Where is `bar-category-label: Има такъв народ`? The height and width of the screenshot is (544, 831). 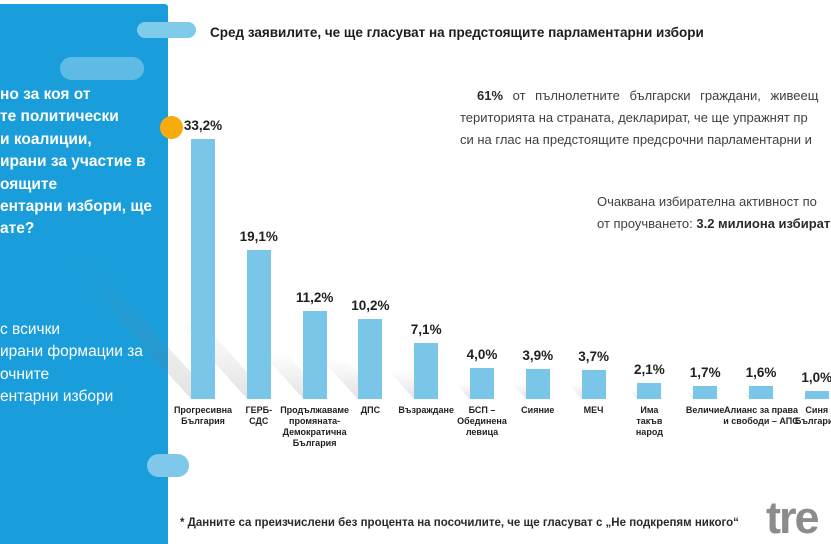 bar-category-label: Има такъв народ is located at coordinates (649, 421).